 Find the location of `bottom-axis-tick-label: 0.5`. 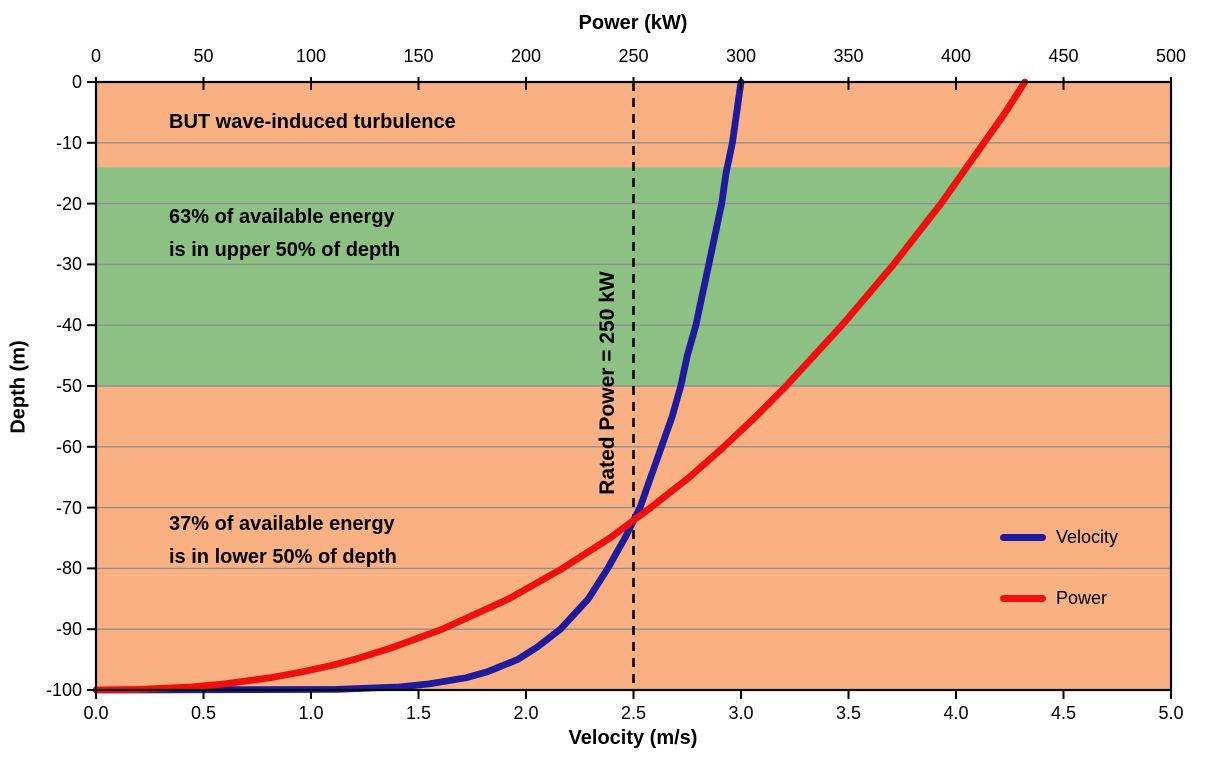

bottom-axis-tick-label: 0.5 is located at coordinates (203, 713).